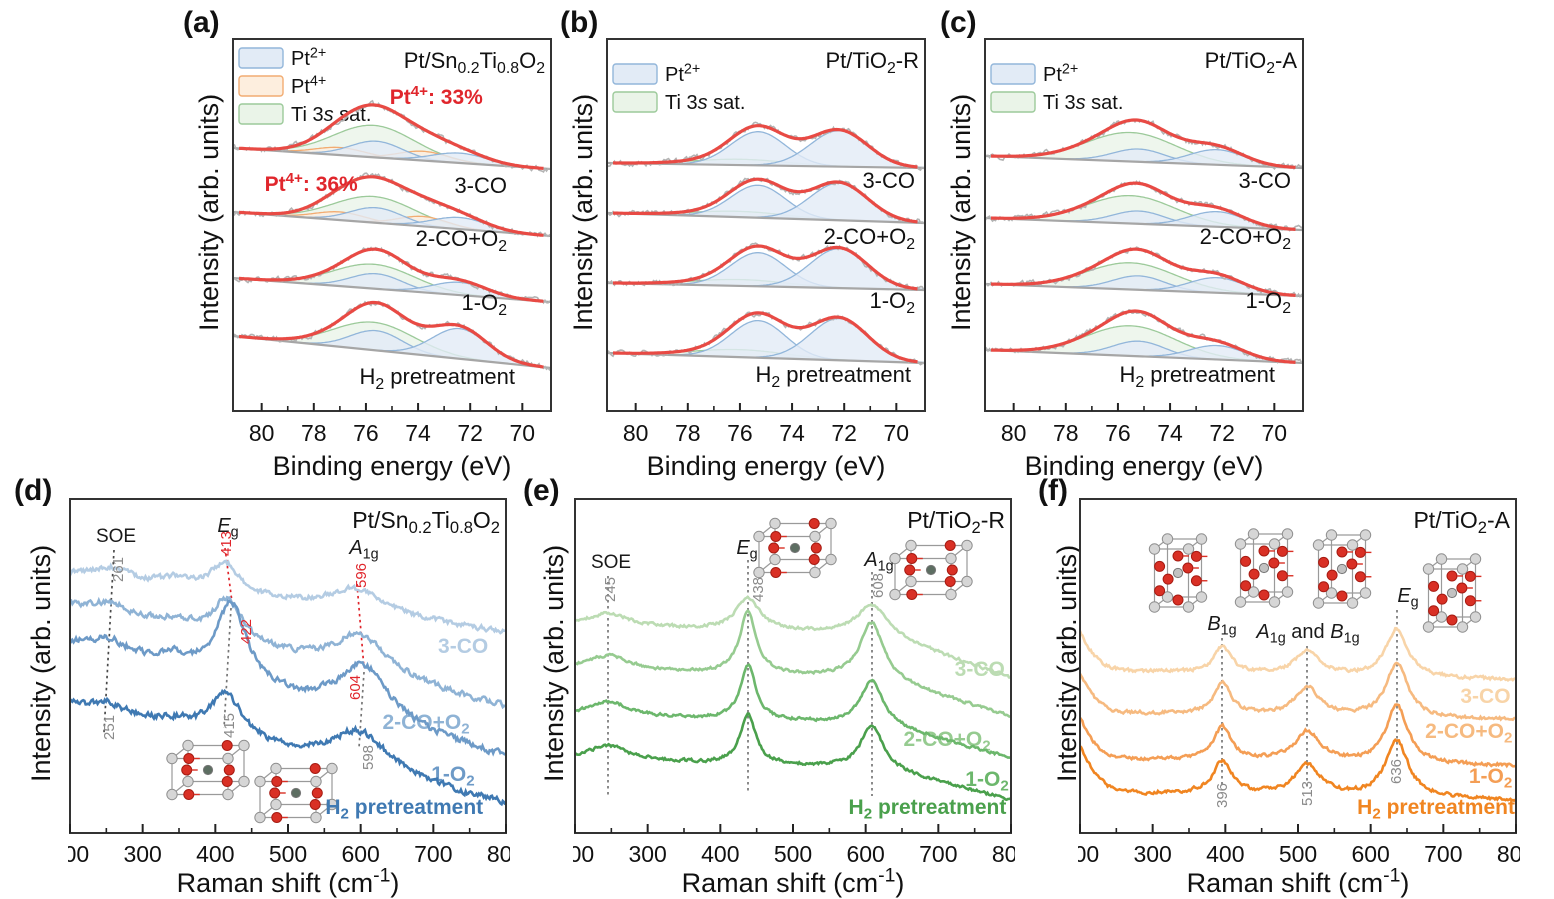 The width and height of the screenshot is (1554, 899). What do you see at coordinates (766, 466) in the screenshot?
I see `x-axis-label: Binding energy (eV)` at bounding box center [766, 466].